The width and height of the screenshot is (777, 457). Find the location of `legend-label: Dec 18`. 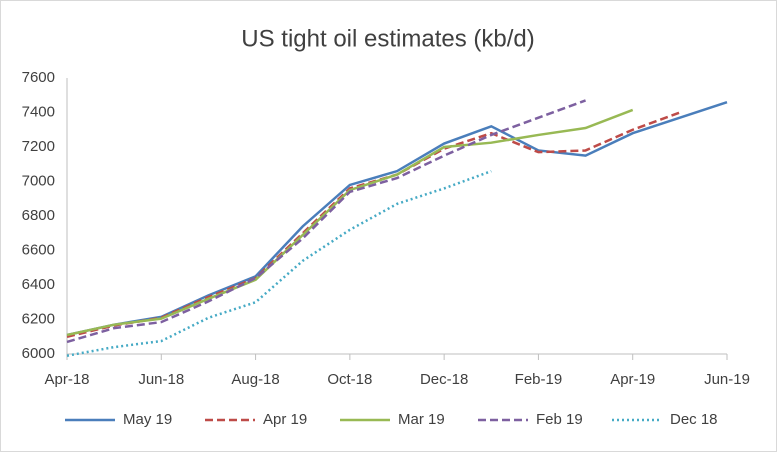

legend-label: Dec 18 is located at coordinates (694, 419).